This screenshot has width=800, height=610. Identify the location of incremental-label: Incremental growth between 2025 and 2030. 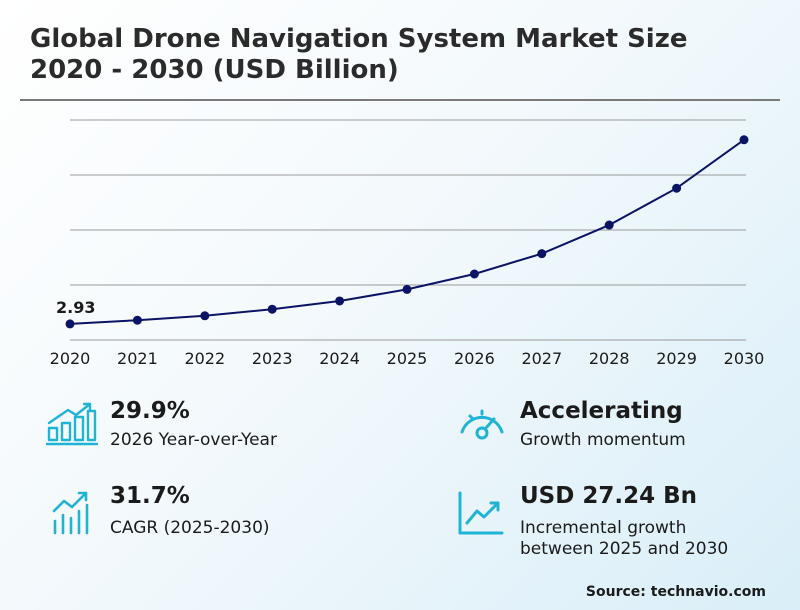
(624, 539).